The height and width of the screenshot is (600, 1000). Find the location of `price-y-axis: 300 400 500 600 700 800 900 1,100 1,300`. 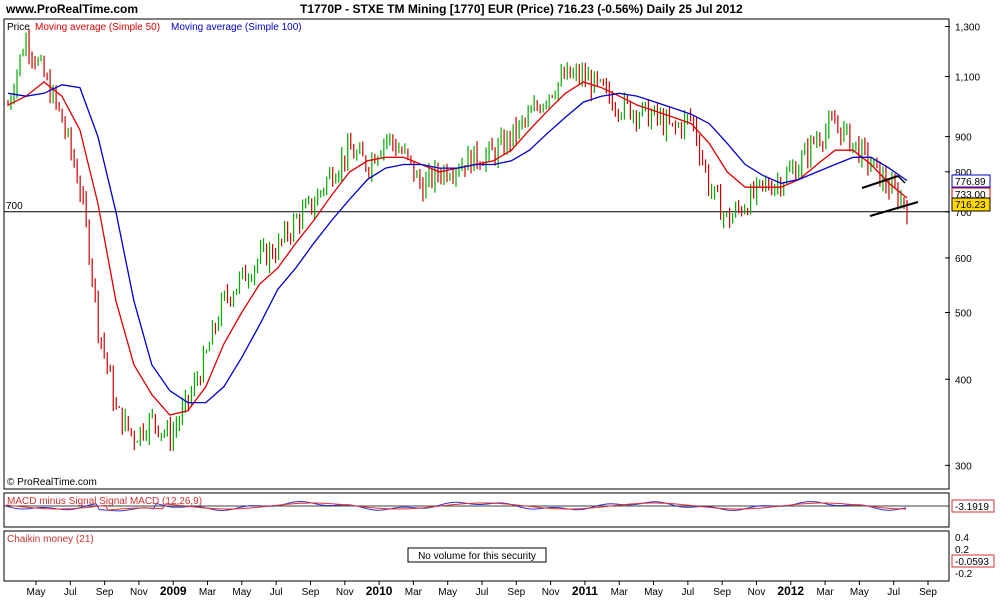

price-y-axis: 300 400 500 600 700 800 900 1,100 1,300 is located at coordinates (962, 247).